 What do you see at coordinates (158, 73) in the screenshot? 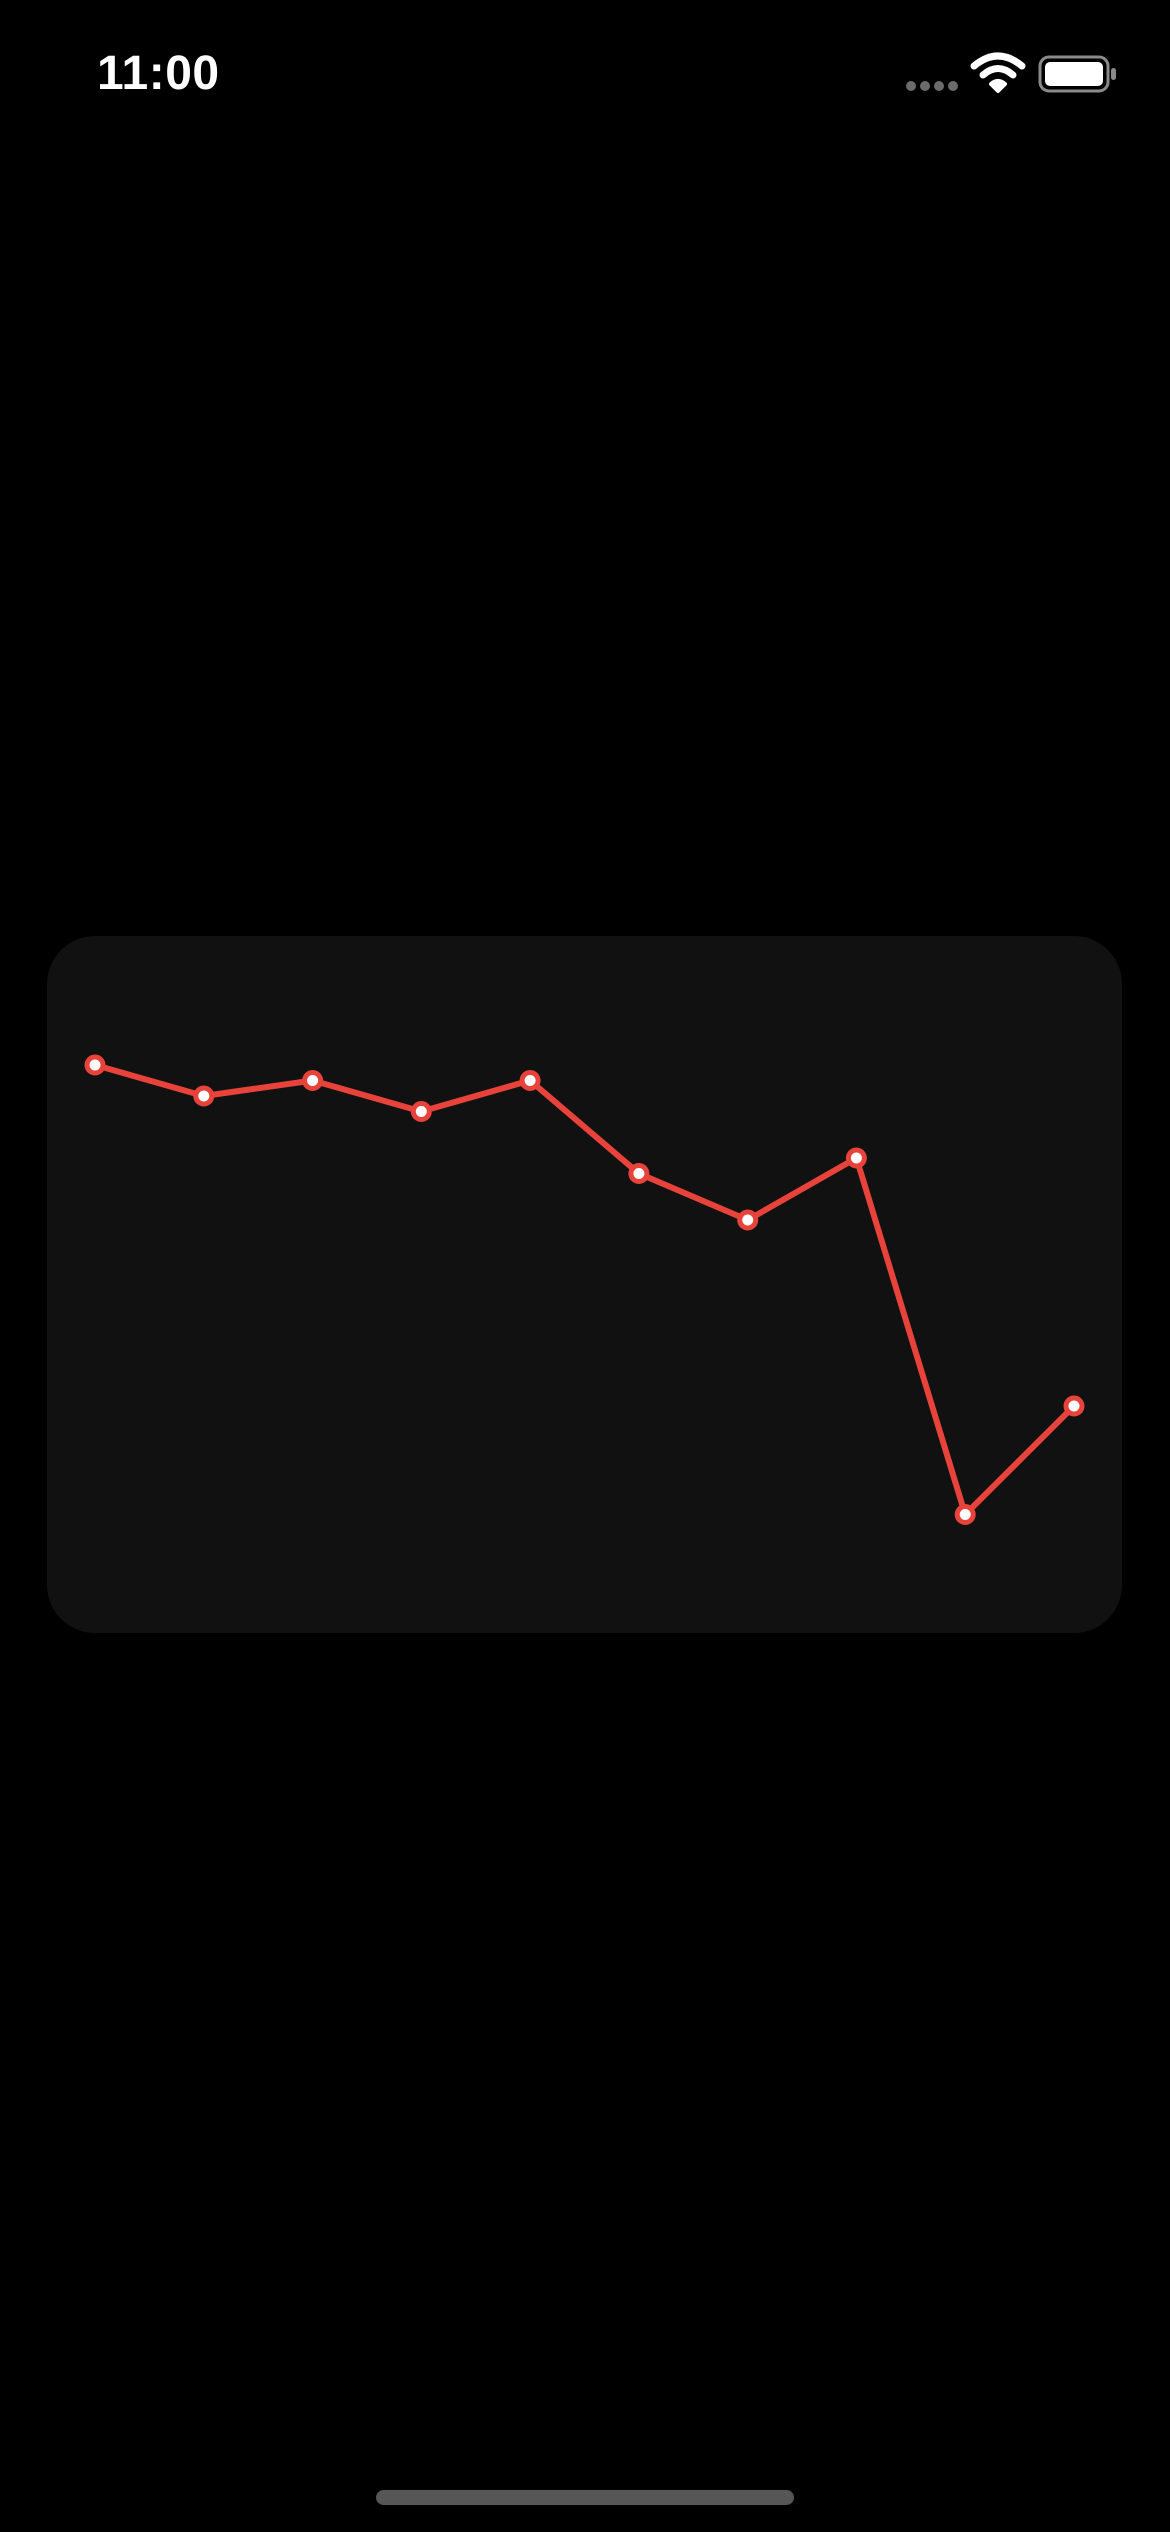
I see `status-time: 11:00` at bounding box center [158, 73].